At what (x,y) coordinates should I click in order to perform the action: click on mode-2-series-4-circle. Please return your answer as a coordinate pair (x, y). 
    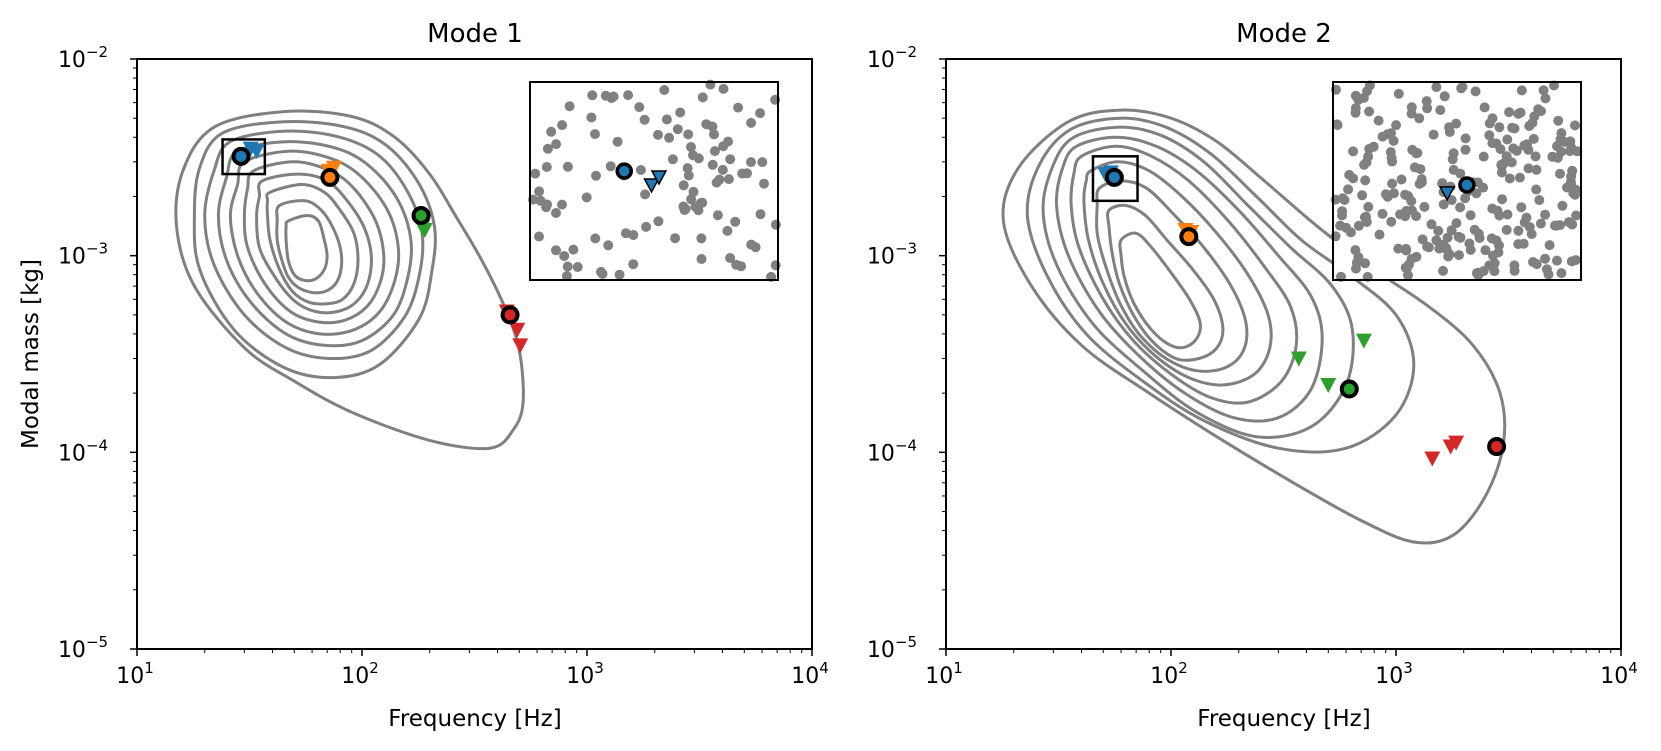
    Looking at the image, I should click on (1497, 447).